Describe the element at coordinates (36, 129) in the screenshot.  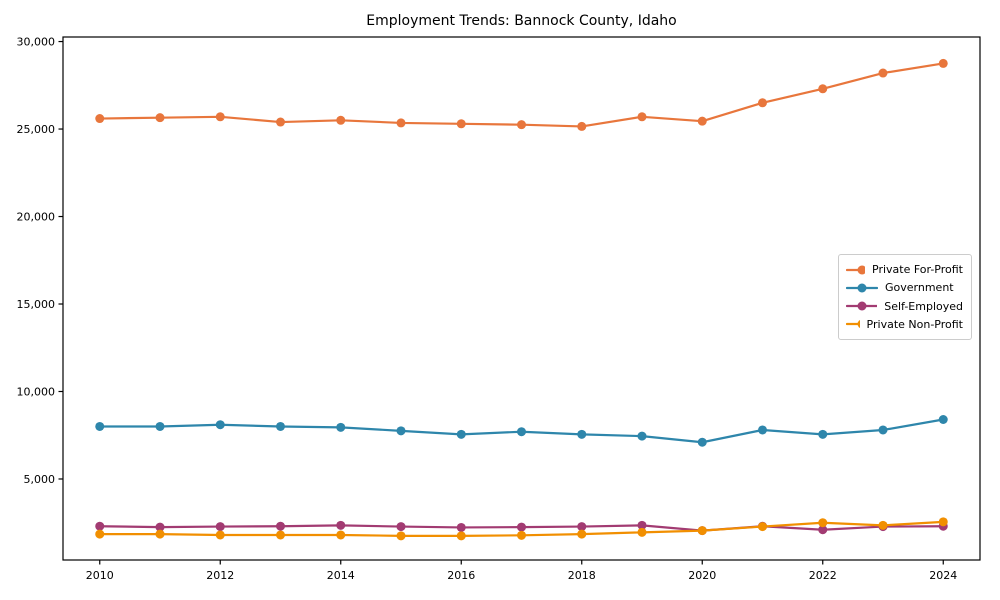
I see `y-tick-label: 25,000` at that location.